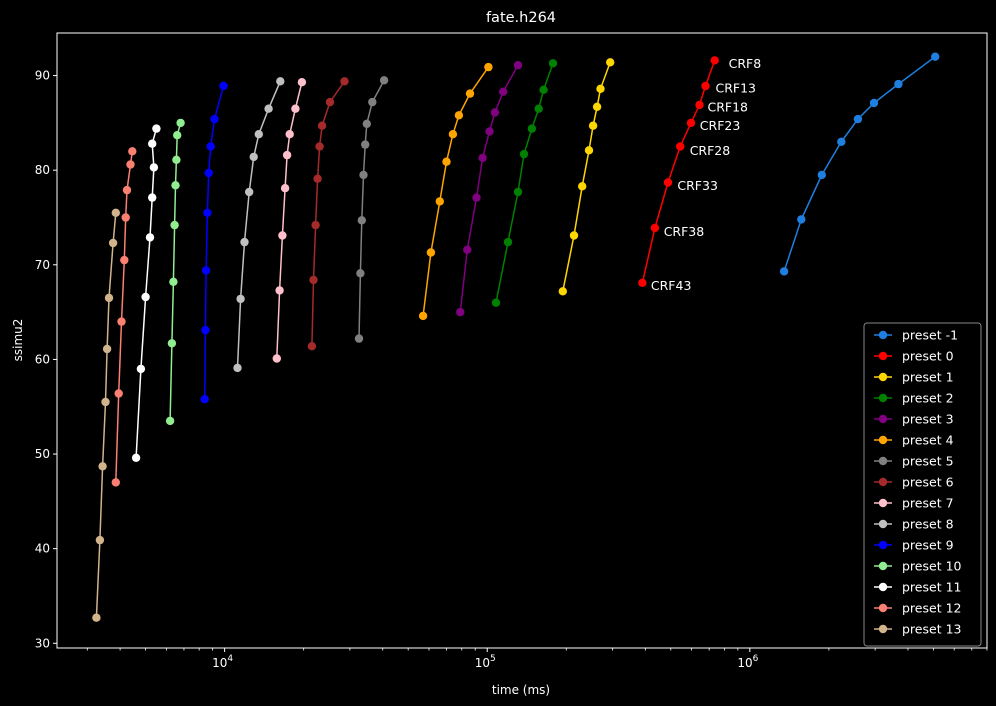 The image size is (996, 706). What do you see at coordinates (928, 545) in the screenshot?
I see `legend-label: preset 9` at bounding box center [928, 545].